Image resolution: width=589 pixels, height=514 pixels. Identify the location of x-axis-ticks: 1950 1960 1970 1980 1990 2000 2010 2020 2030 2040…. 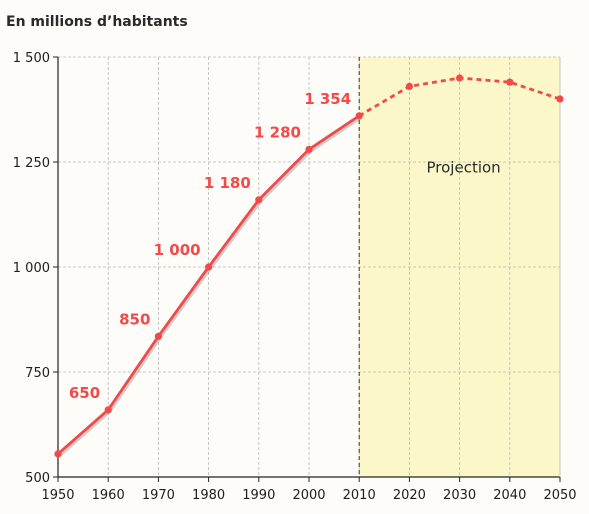
(309, 490).